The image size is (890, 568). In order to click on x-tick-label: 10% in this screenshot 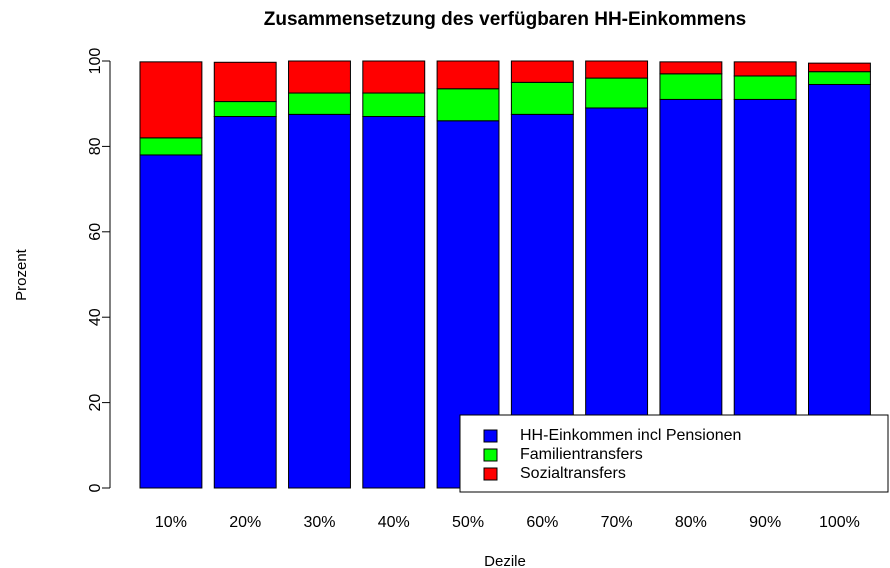, I will do `click(171, 522)`.